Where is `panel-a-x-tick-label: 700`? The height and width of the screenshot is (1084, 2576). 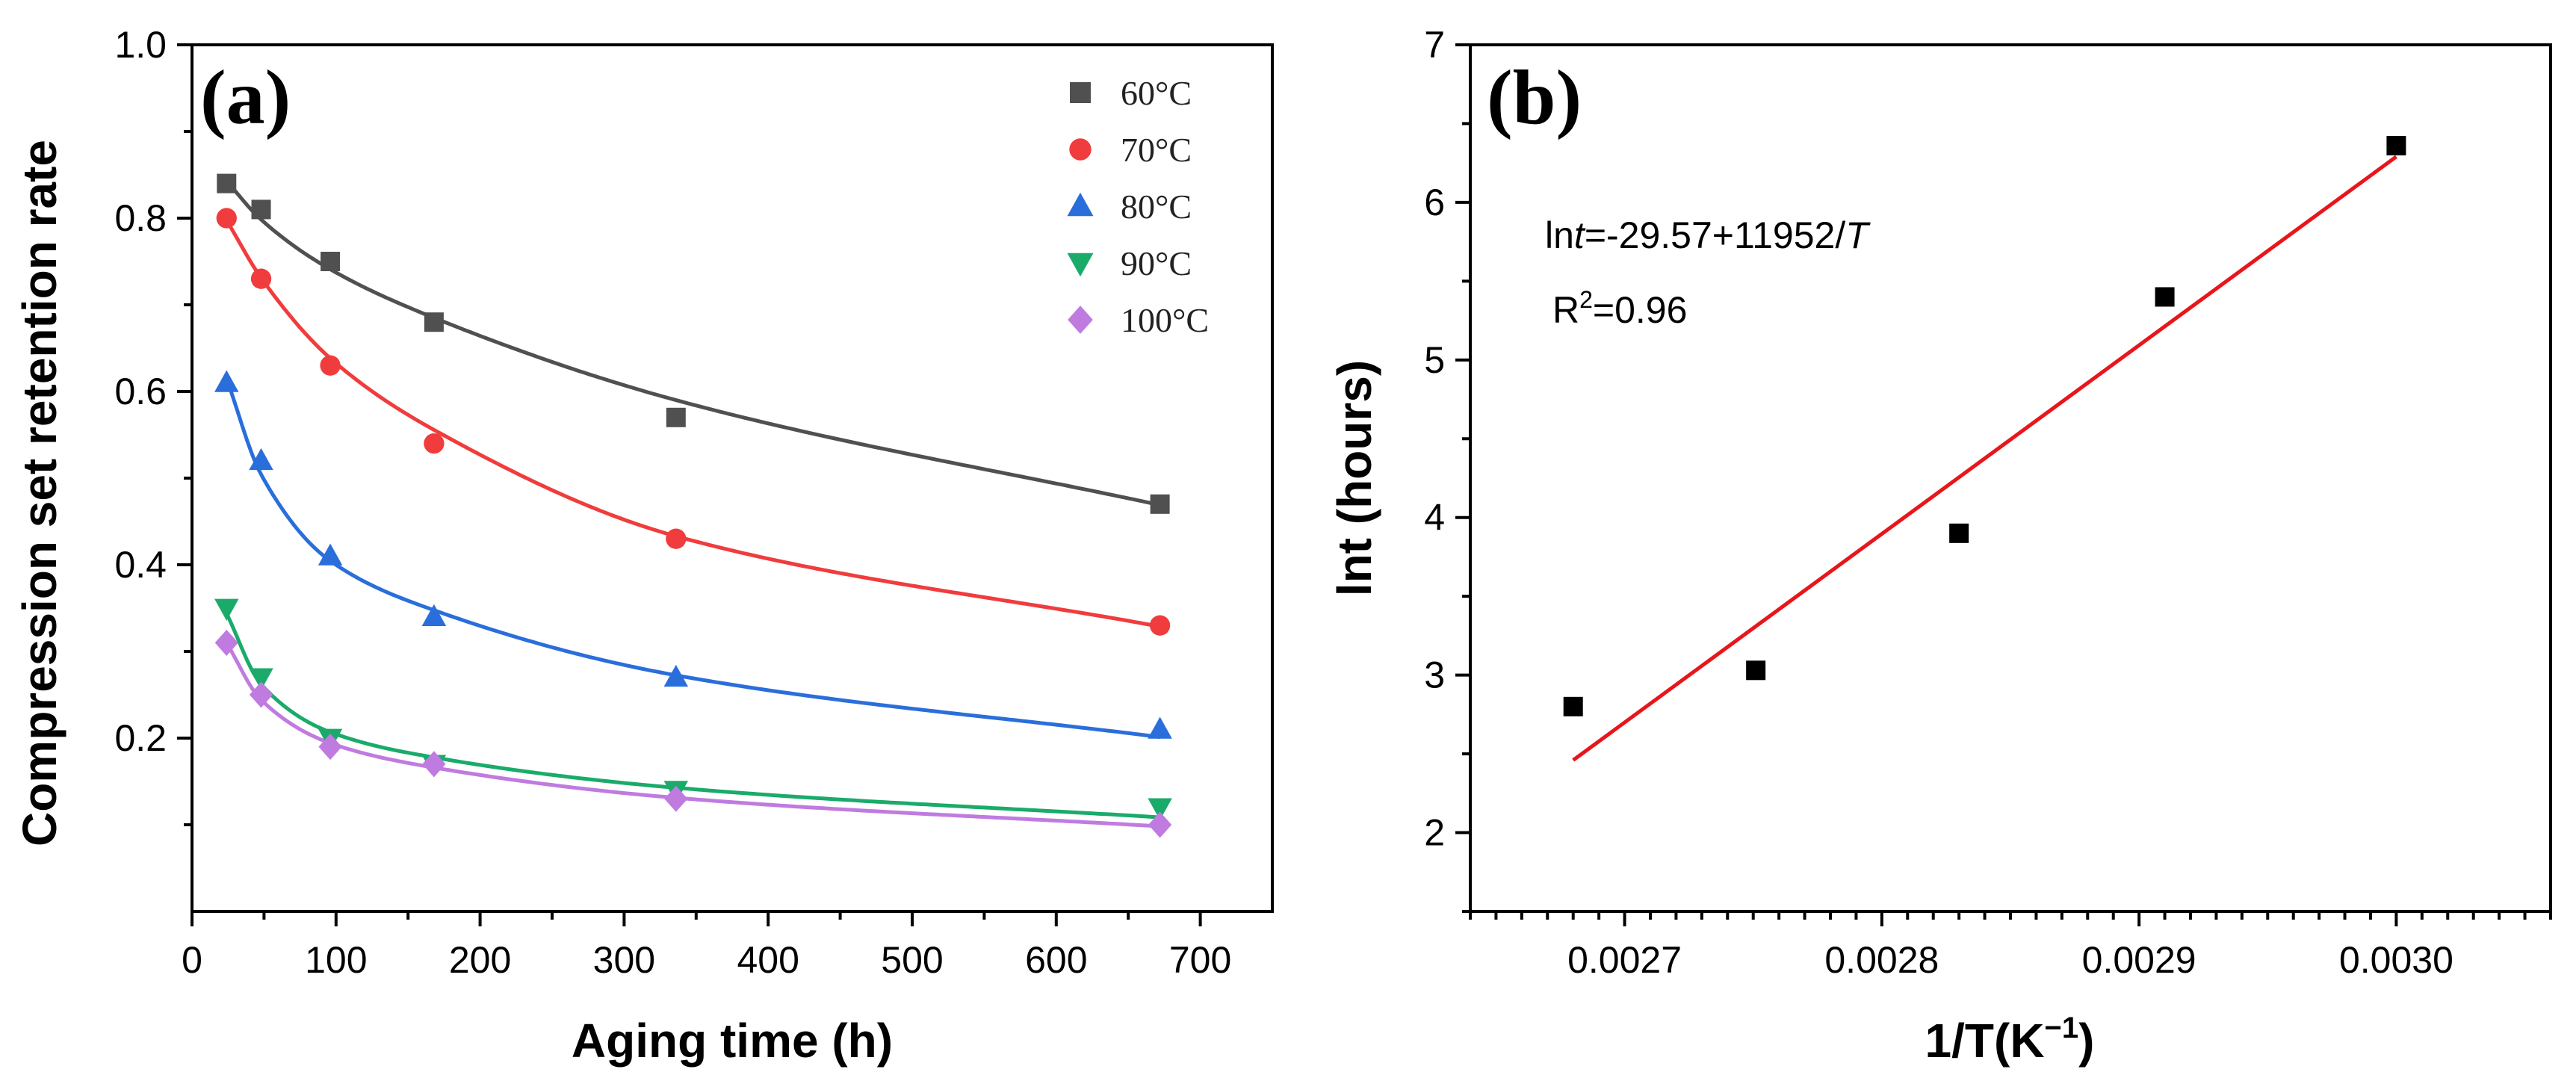 panel-a-x-tick-label: 700 is located at coordinates (1200, 960).